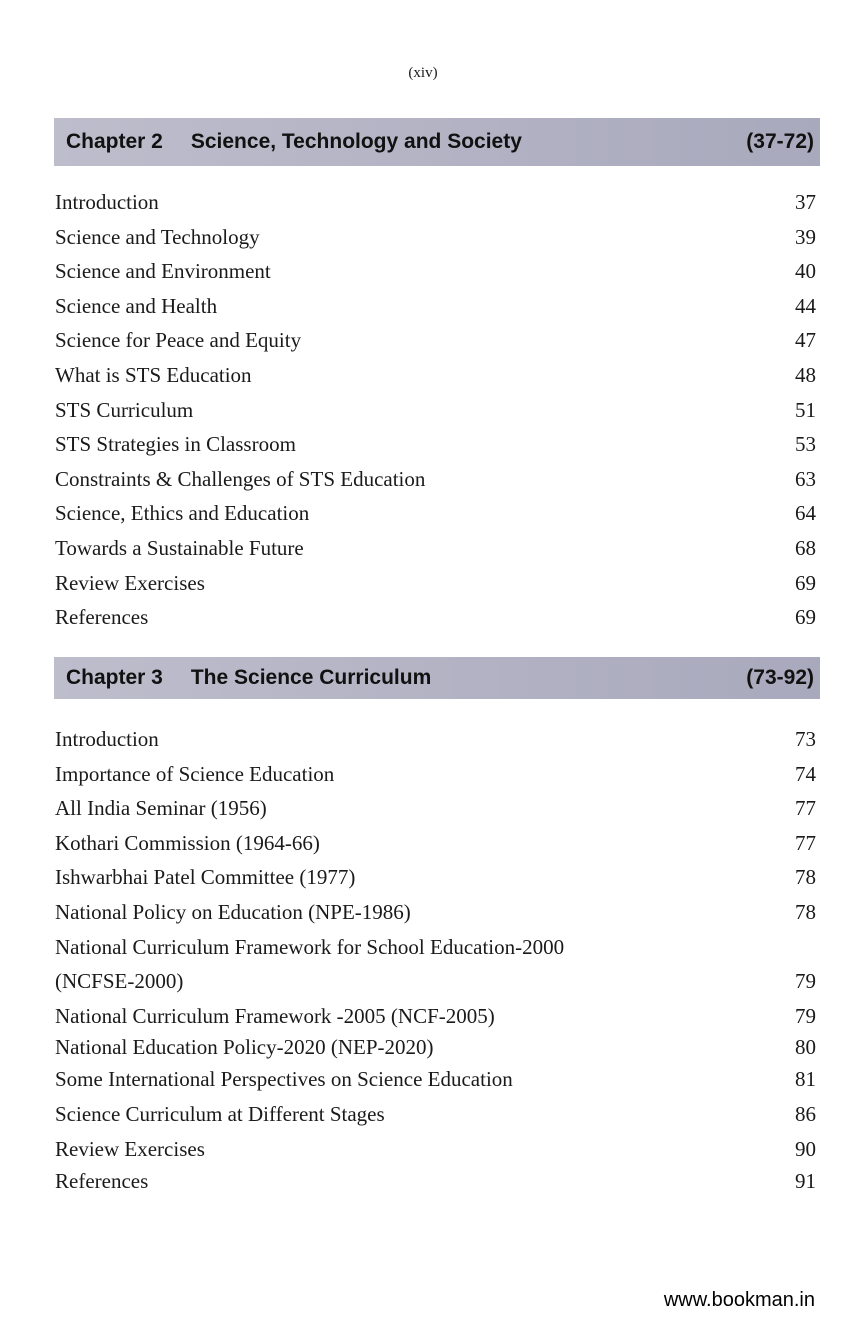 Image resolution: width=846 pixels, height=1341 pixels. What do you see at coordinates (157, 236) in the screenshot?
I see `entry-title: Science and Technology` at bounding box center [157, 236].